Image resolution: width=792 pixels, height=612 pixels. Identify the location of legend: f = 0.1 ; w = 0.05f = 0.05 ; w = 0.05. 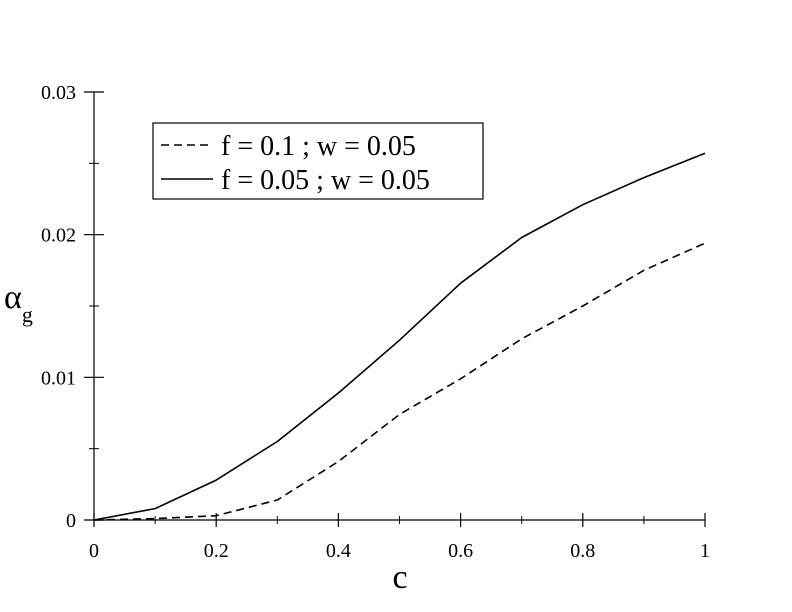
(318, 161).